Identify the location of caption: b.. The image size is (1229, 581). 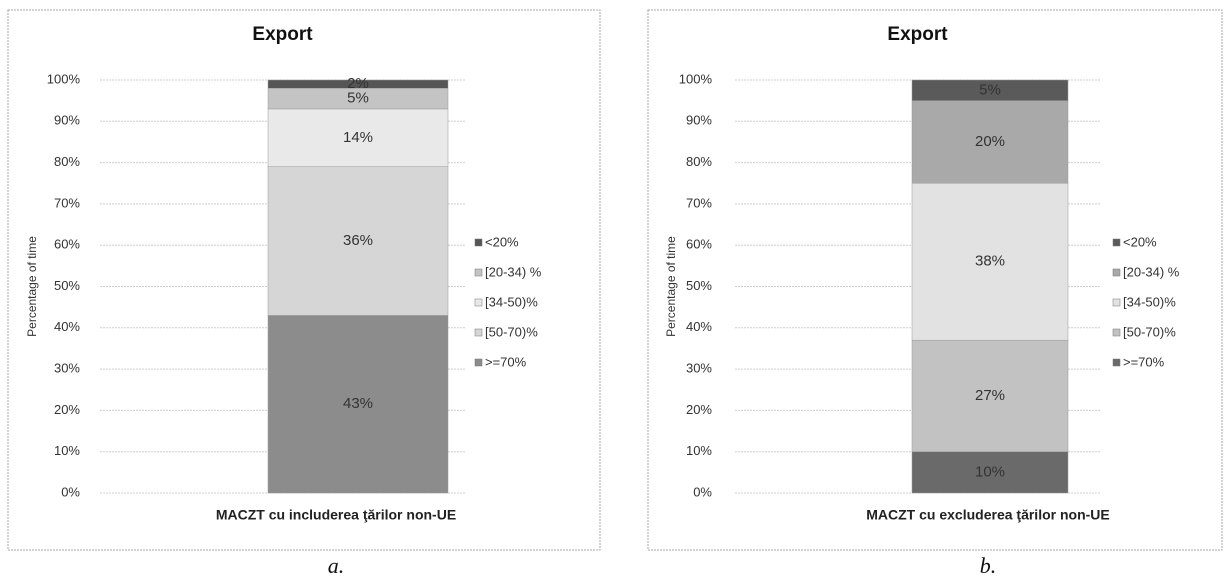
(988, 565).